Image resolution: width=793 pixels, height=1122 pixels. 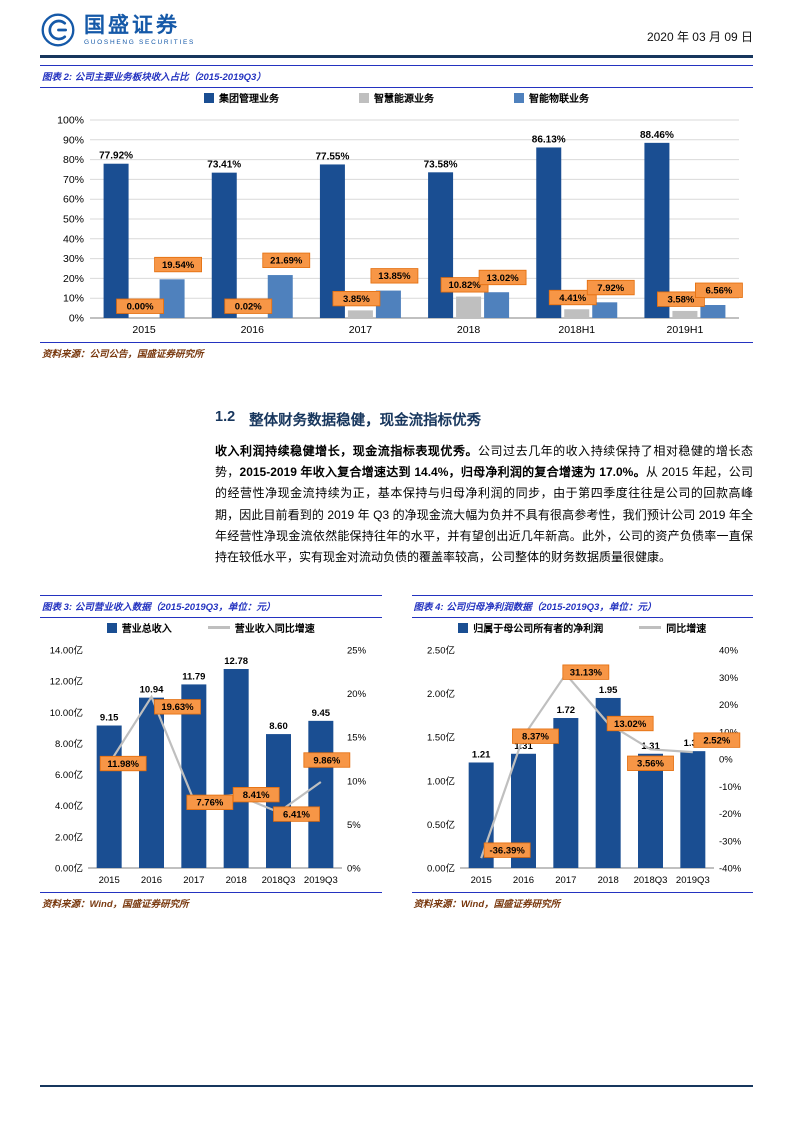 What do you see at coordinates (692, 880) in the screenshot?
I see `x-axis-label: 2019Q3` at bounding box center [692, 880].